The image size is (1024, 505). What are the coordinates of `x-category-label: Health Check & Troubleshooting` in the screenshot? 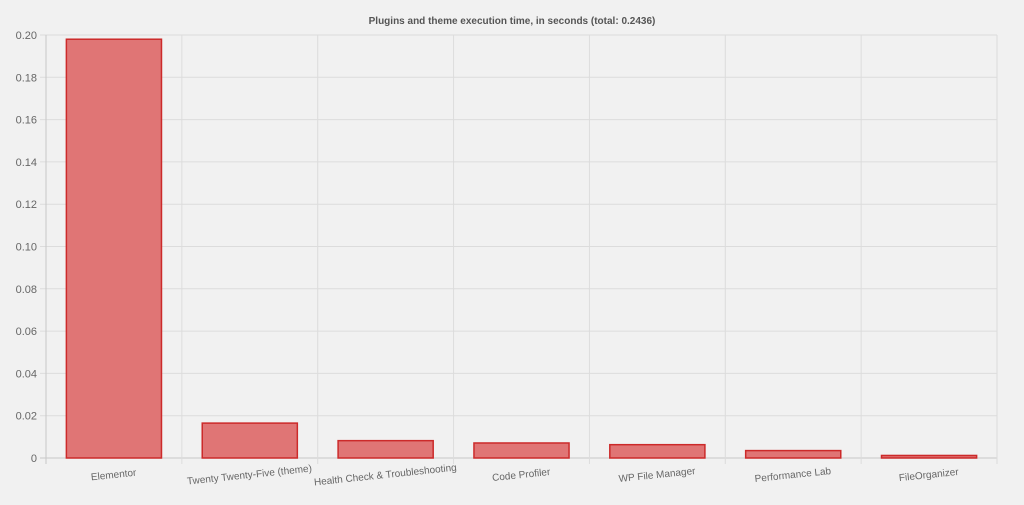 It's located at (385, 476).